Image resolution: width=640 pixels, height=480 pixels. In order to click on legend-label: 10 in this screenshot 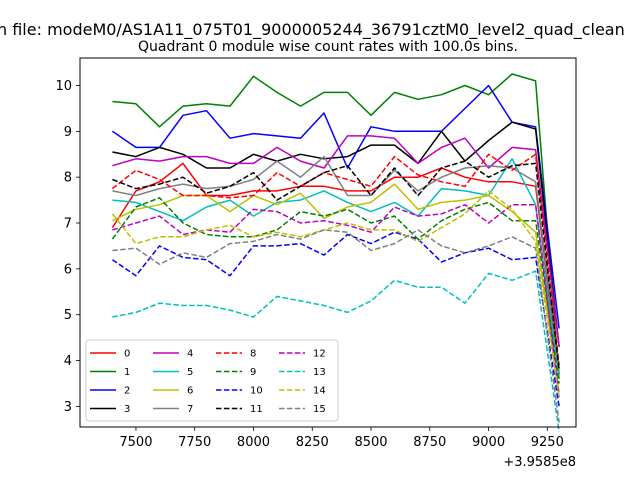, I will do `click(256, 391)`.